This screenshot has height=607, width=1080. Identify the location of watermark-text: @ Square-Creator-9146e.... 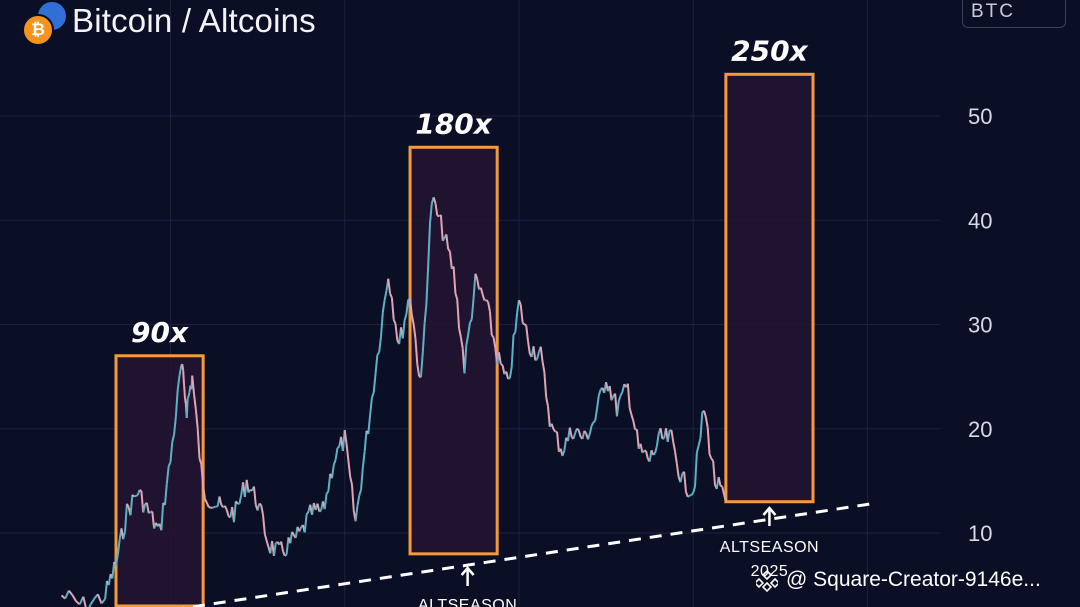
(913, 579).